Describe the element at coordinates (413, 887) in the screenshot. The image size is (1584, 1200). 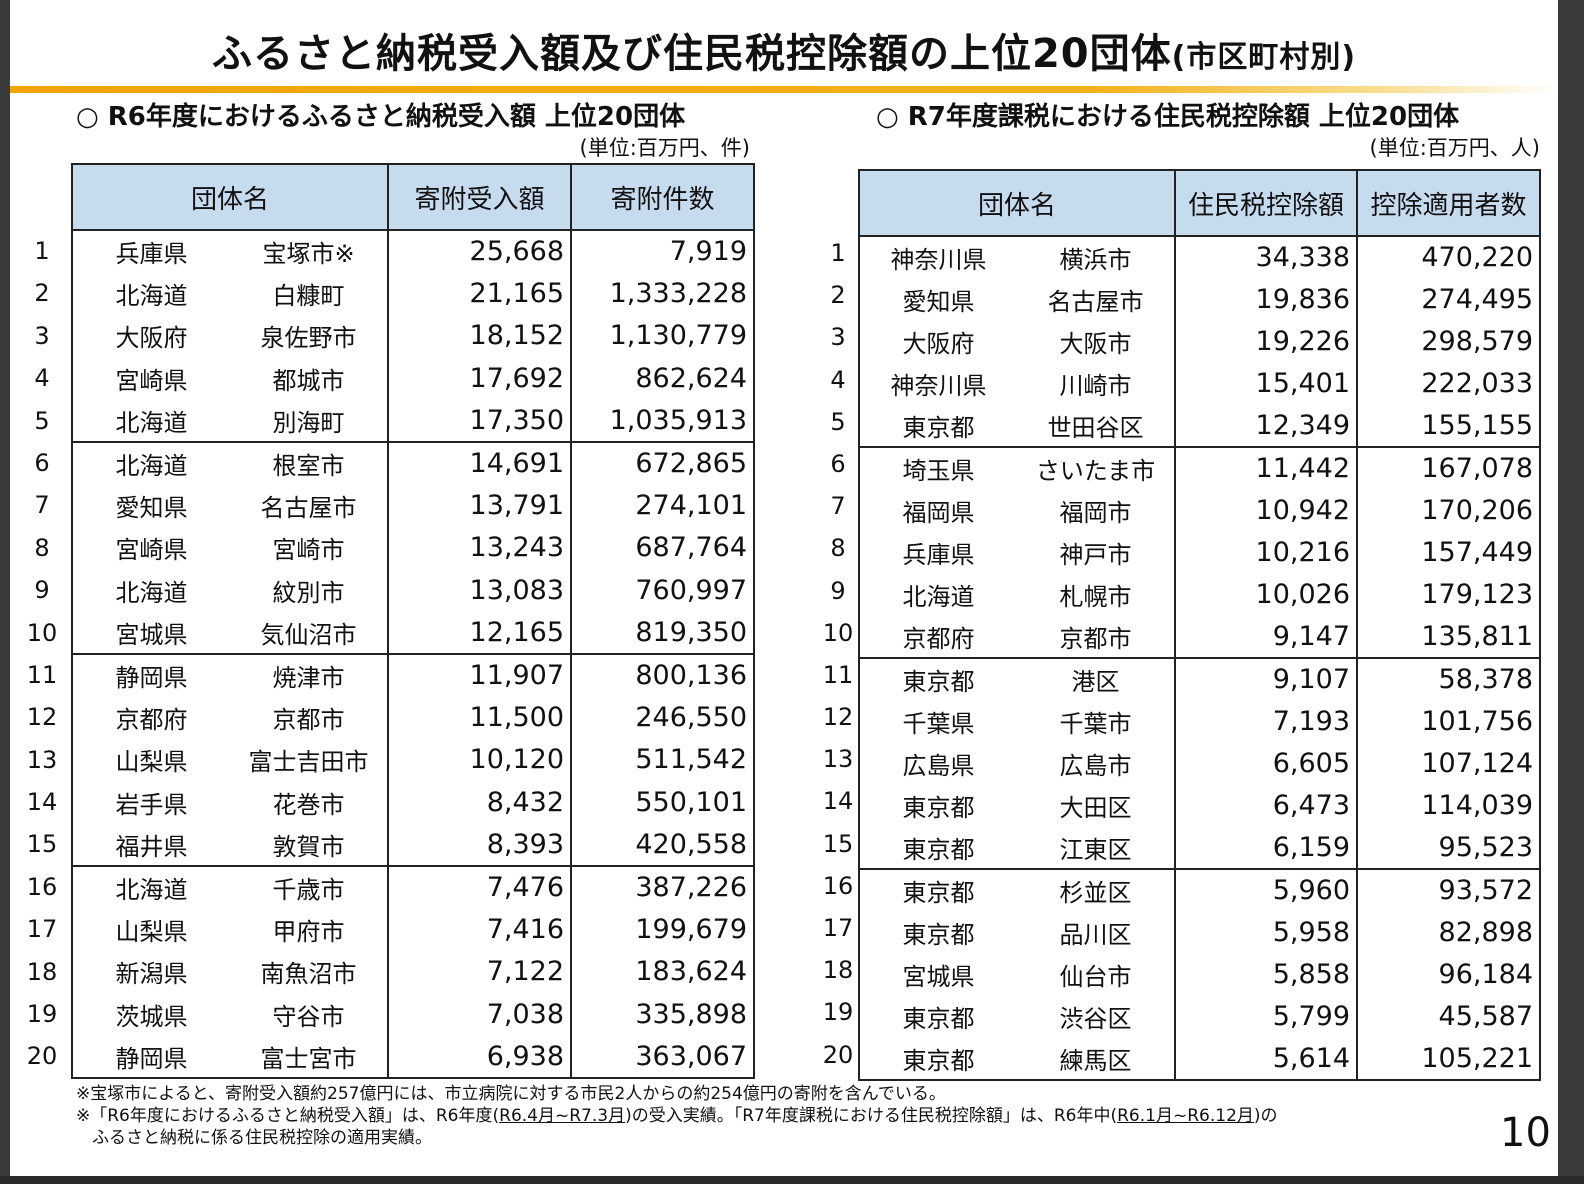
I see `table-row: 北海道 千歳市 7,476 387,226` at that location.